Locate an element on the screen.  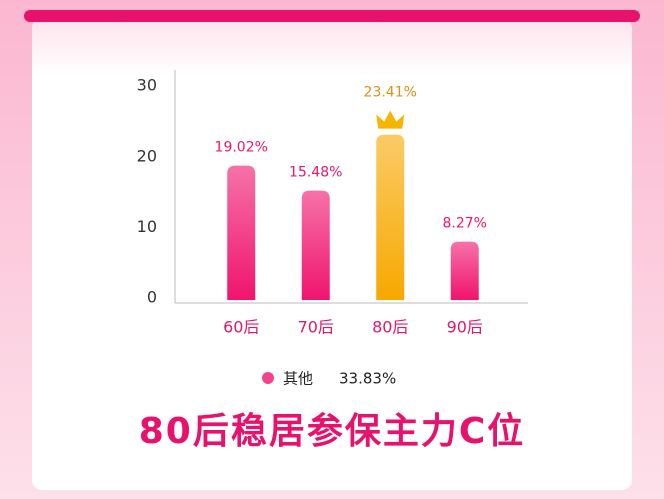
crown-icon is located at coordinates (390, 119).